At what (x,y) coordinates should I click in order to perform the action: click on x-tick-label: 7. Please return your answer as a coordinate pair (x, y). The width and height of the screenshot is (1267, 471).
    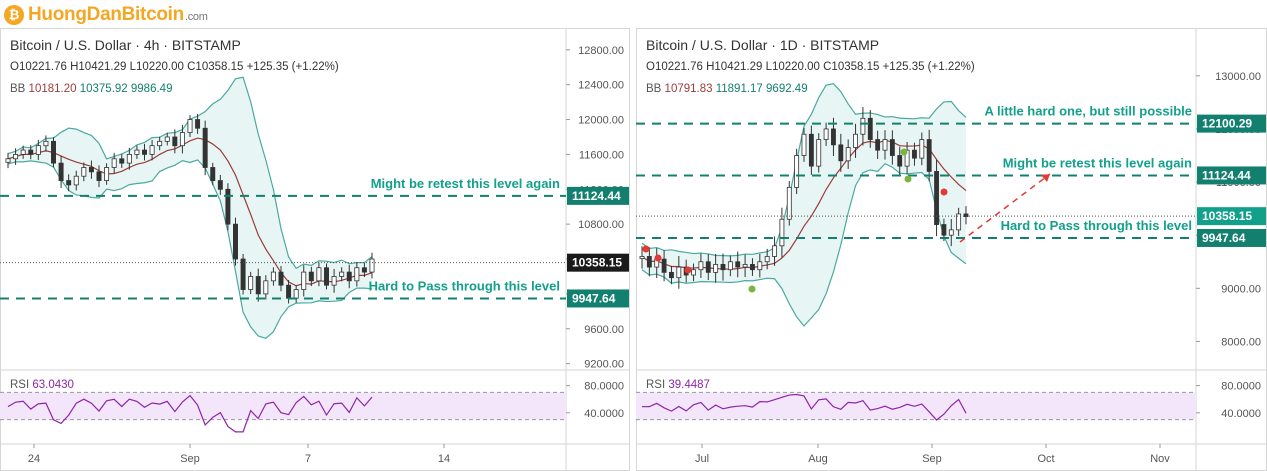
    Looking at the image, I should click on (308, 459).